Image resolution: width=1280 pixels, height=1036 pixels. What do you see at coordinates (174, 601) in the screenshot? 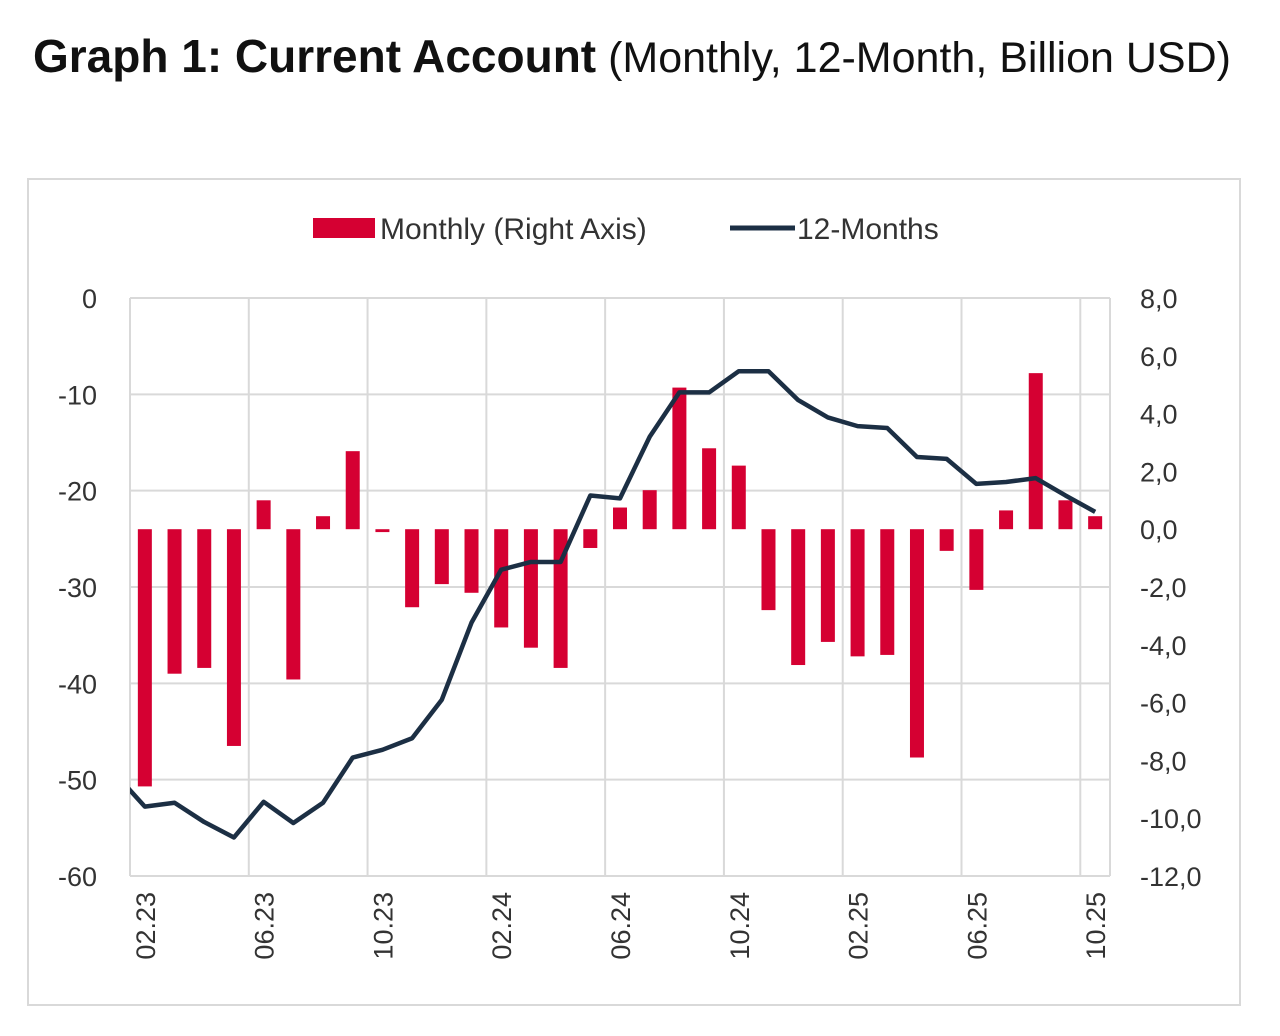
I see `bar-monthly-03.23` at bounding box center [174, 601].